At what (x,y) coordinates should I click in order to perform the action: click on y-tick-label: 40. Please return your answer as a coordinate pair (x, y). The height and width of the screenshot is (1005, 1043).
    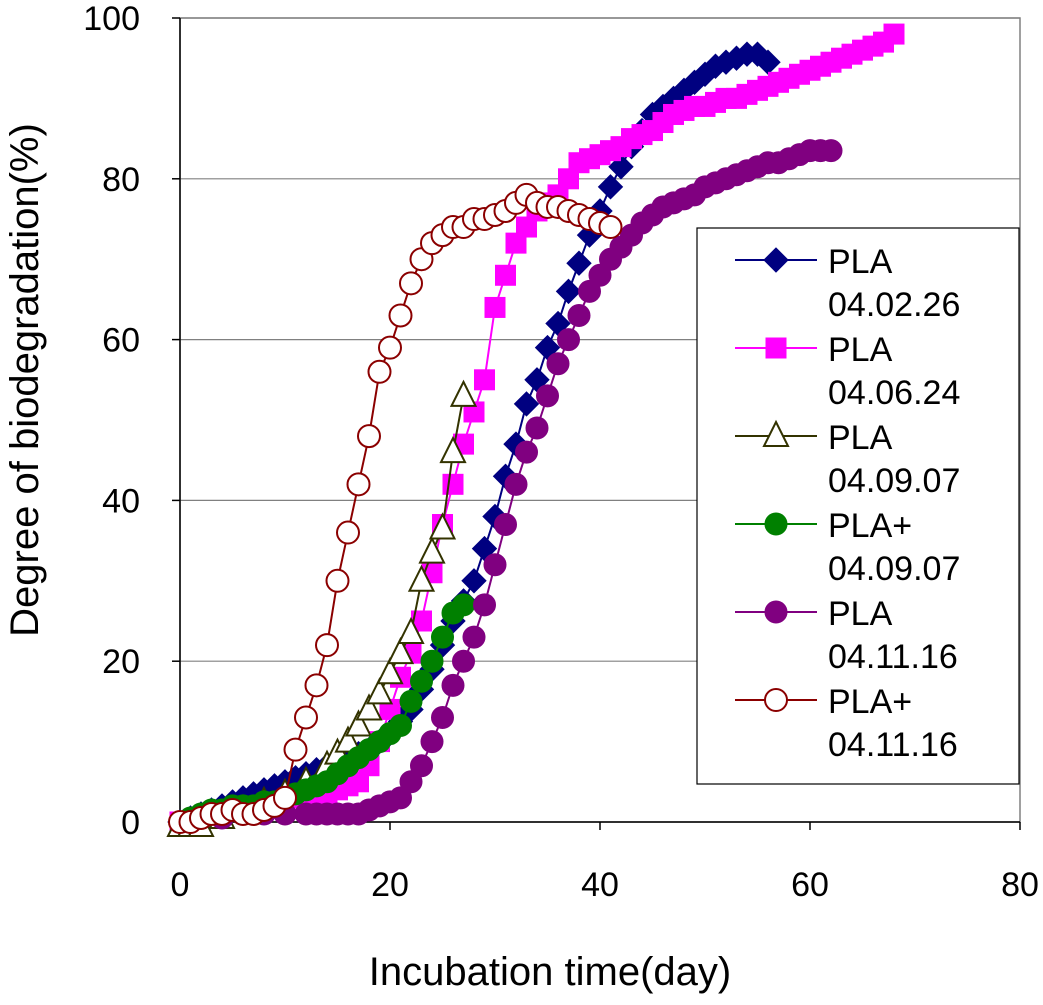
    Looking at the image, I should click on (121, 501).